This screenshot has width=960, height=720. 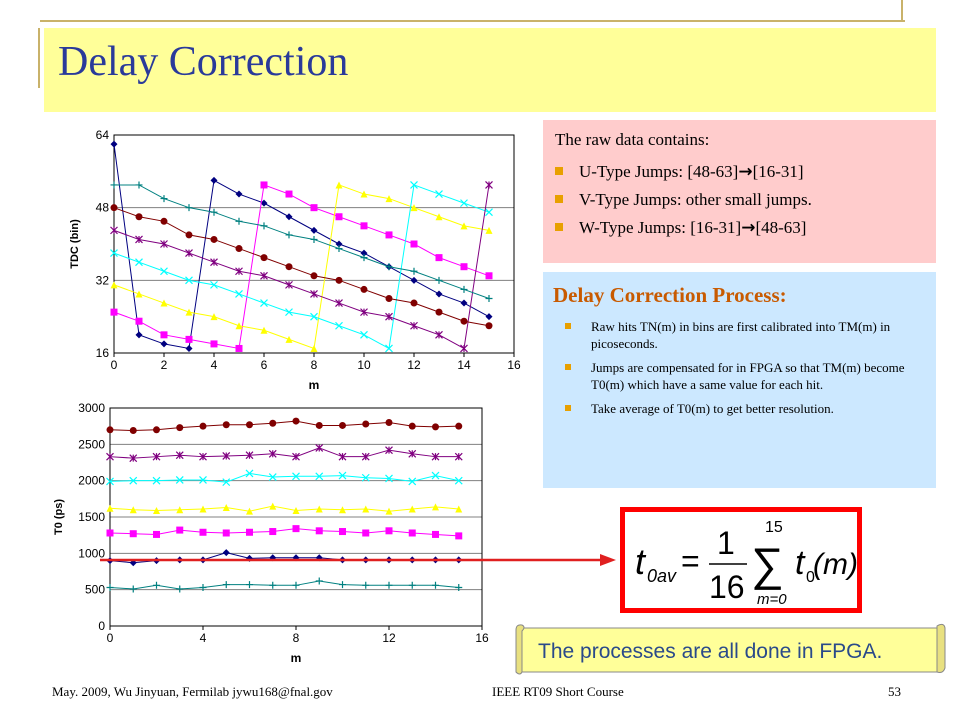 What do you see at coordinates (710, 651) in the screenshot?
I see `note-text: The processes are all done in FPGA.` at bounding box center [710, 651].